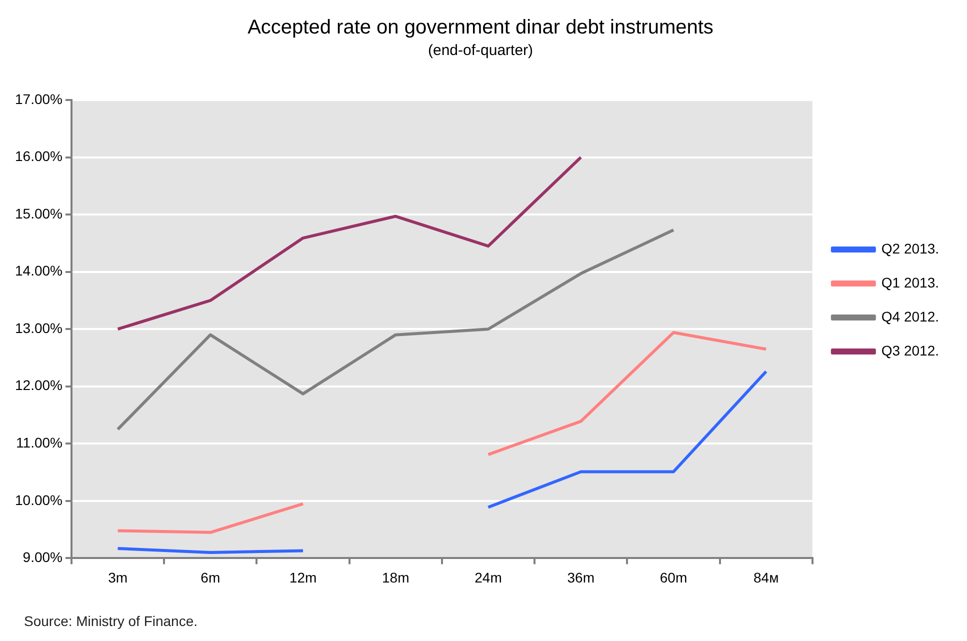 The image size is (967, 641). I want to click on y-tick-label: 12.00%, so click(38, 385).